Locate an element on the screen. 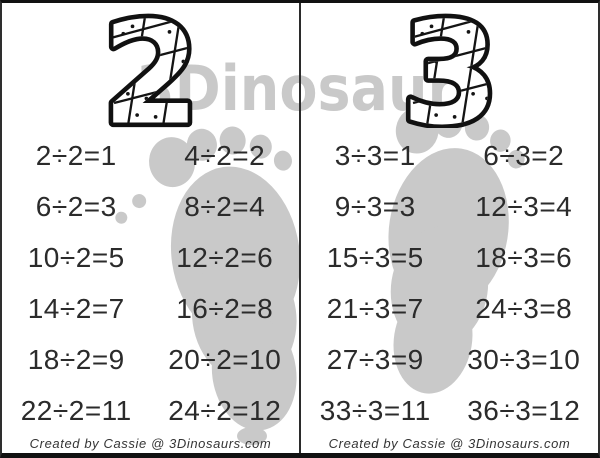  division-fact: 24÷2=12 is located at coordinates (225, 410).